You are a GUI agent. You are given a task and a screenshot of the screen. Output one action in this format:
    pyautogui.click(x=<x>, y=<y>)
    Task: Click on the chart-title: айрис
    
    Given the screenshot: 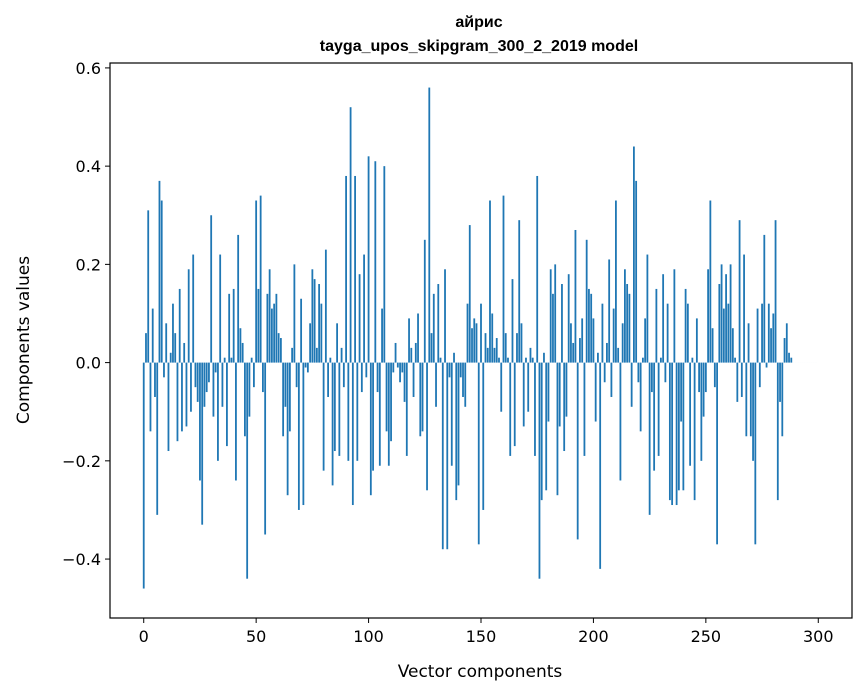 What is the action you would take?
    pyautogui.click(x=478, y=22)
    